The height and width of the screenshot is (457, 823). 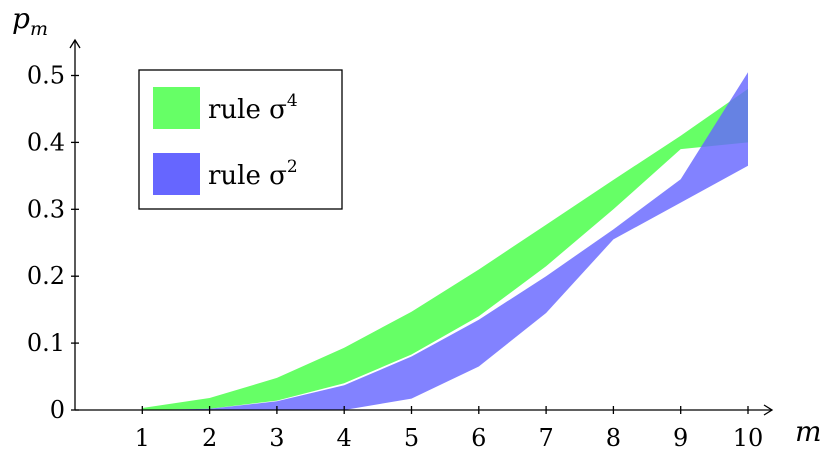 What do you see at coordinates (808, 431) in the screenshot?
I see `x-axis-label: m` at bounding box center [808, 431].